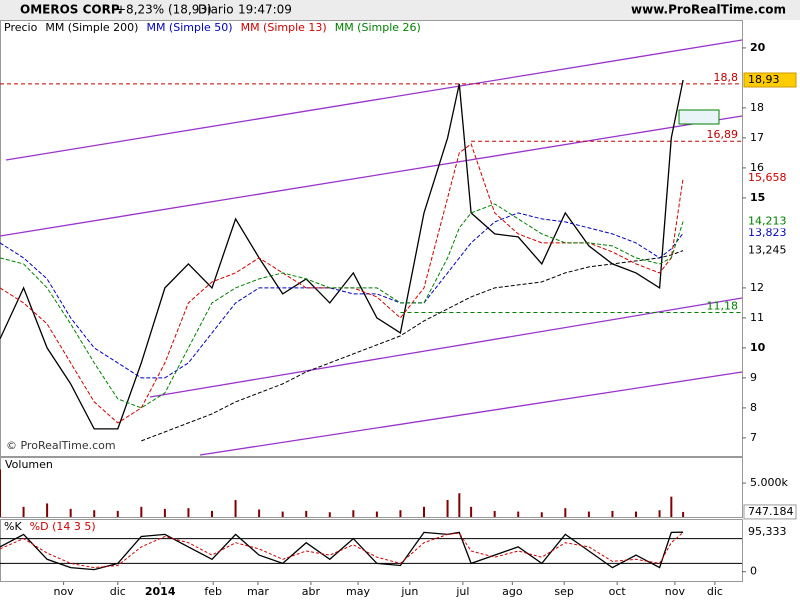 This screenshot has height=600, width=800. Describe the element at coordinates (767, 250) in the screenshot. I see `last-value: 13,245` at that location.